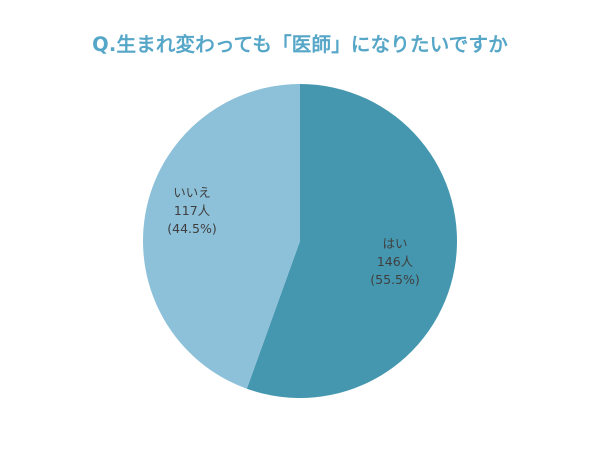  What do you see at coordinates (300, 44) in the screenshot?
I see `chart-title: Q.生まれ変わっても「医師」になりたいですか` at bounding box center [300, 44].